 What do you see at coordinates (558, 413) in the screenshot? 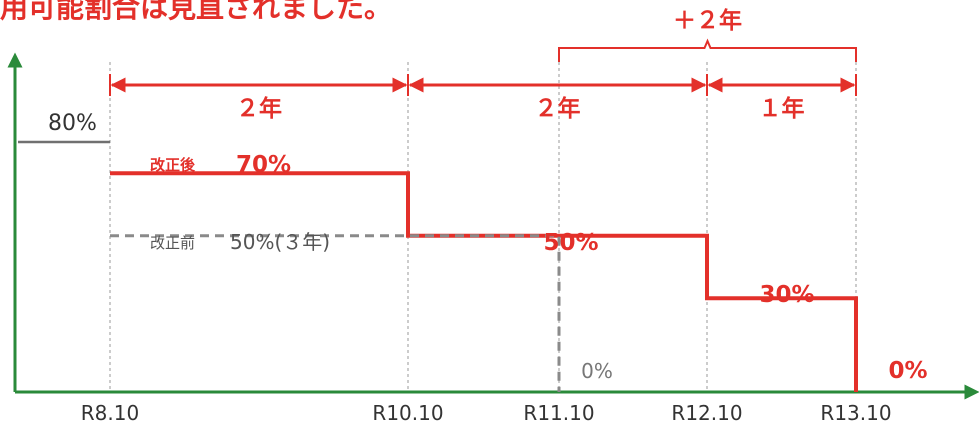
I see `x-tick-R11.10: R11.10` at bounding box center [558, 413].